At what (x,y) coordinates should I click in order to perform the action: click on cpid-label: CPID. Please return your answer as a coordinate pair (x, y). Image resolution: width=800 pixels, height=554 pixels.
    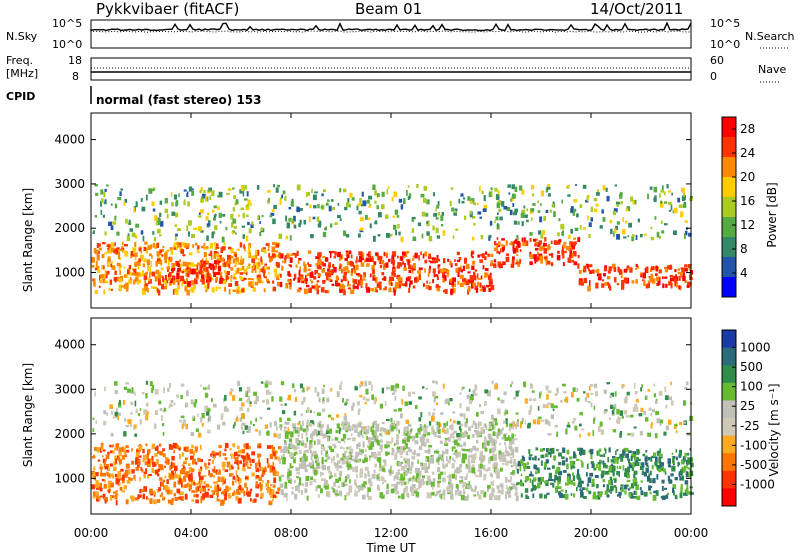
    Looking at the image, I should click on (20, 96).